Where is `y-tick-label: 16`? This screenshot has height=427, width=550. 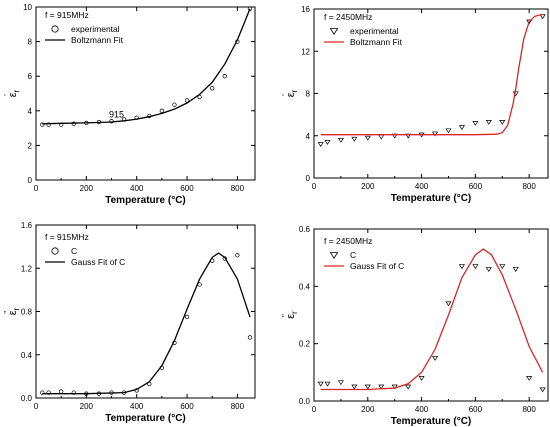
y-tick-label: 16 is located at coordinates (305, 9).